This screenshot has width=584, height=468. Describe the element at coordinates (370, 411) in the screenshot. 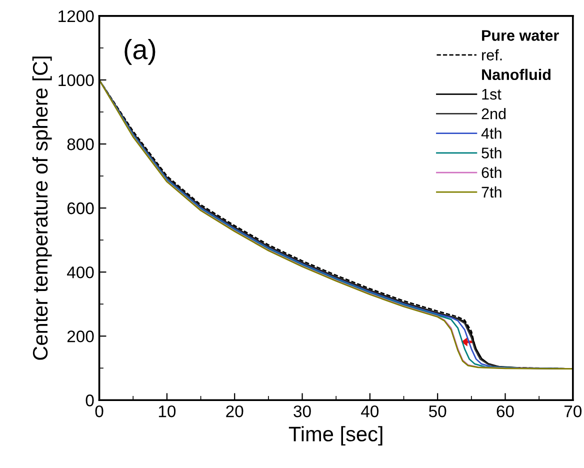

I see `x-tick-label: 40` at that location.